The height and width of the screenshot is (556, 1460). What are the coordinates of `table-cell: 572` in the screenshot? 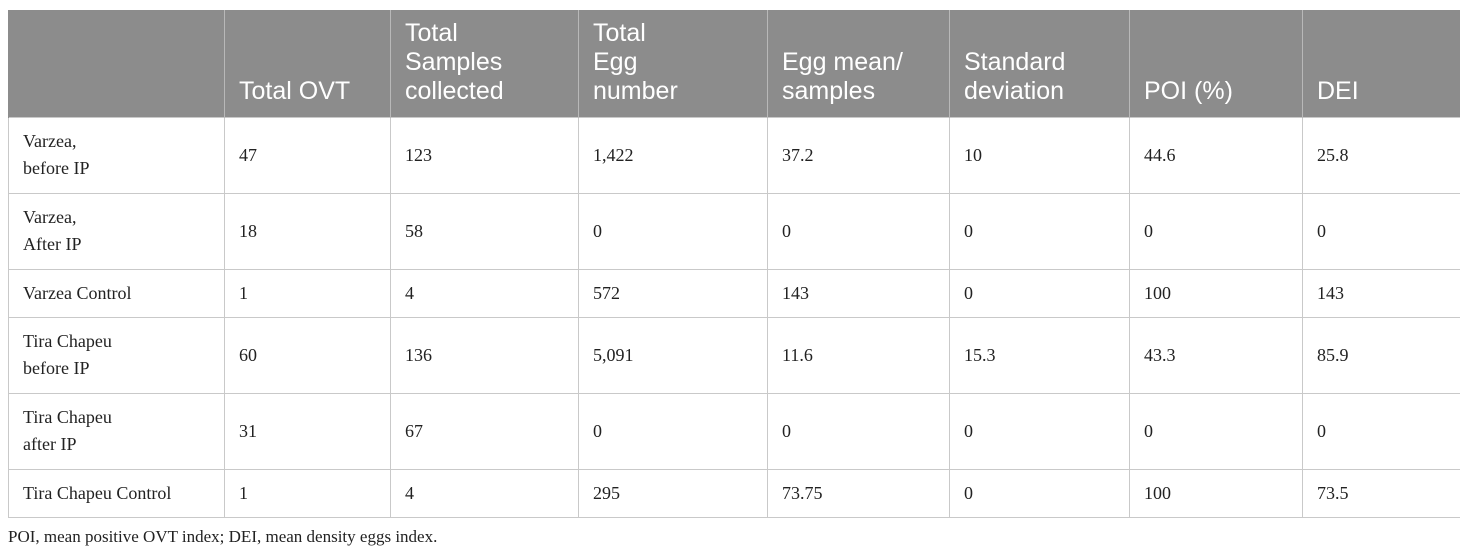 It's located at (673, 293).